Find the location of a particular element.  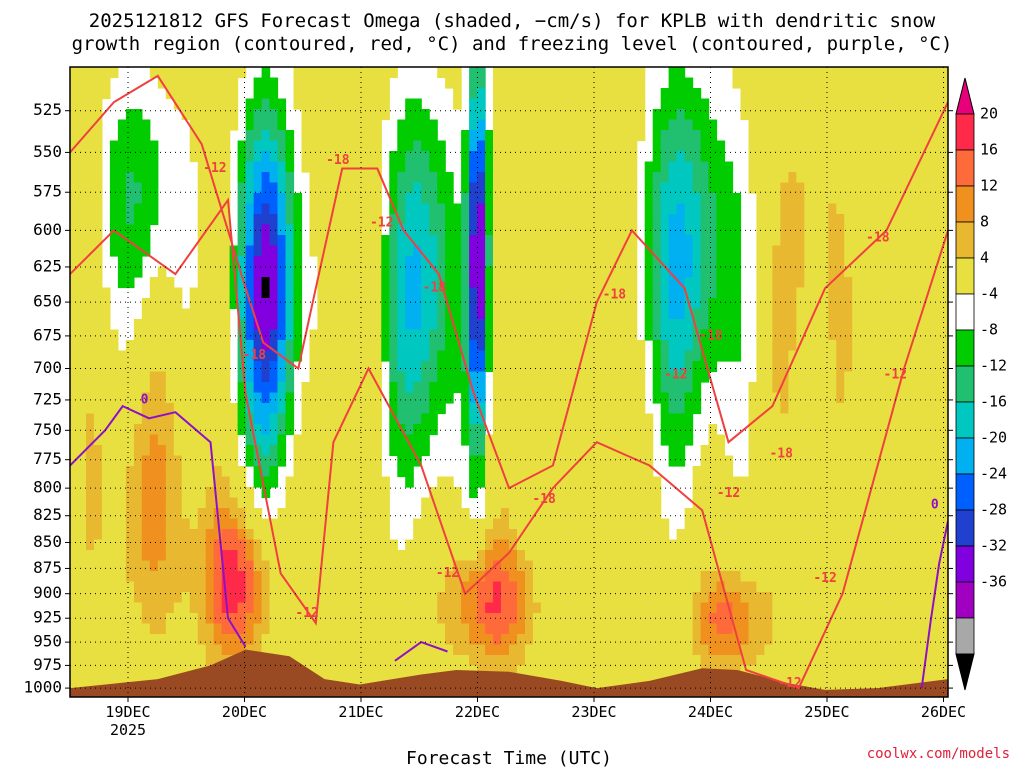

site-credit: coolwx.com/models is located at coordinates (938, 754).